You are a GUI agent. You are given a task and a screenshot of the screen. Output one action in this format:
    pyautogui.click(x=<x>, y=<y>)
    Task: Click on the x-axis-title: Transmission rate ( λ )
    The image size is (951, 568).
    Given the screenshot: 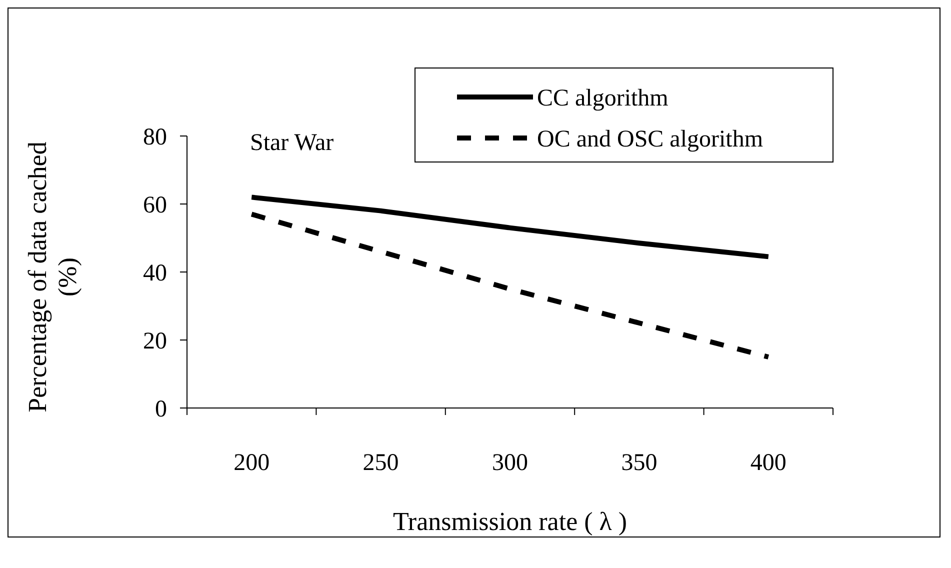 What is the action you would take?
    pyautogui.click(x=510, y=521)
    